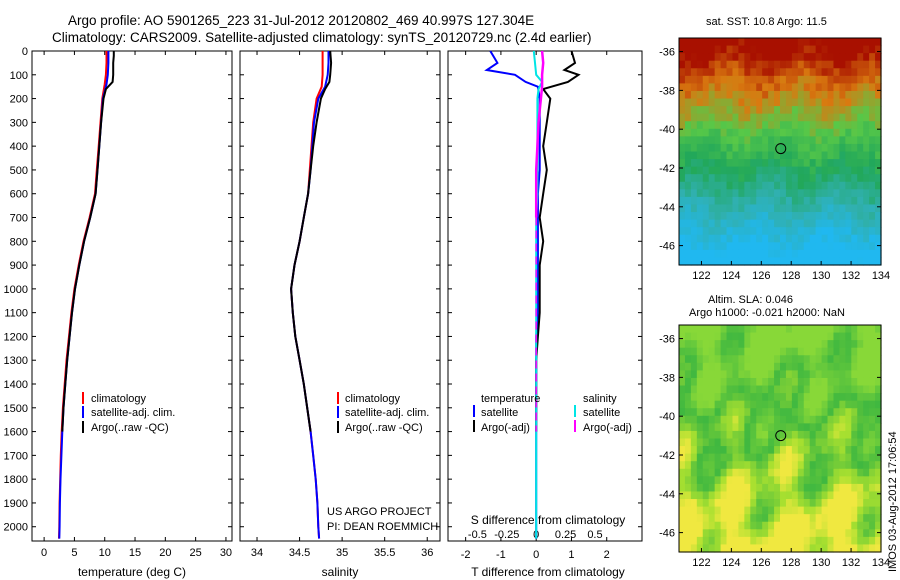 The height and width of the screenshot is (580, 900). I want to click on legend-label-s-satellite: satellite, so click(601, 413).